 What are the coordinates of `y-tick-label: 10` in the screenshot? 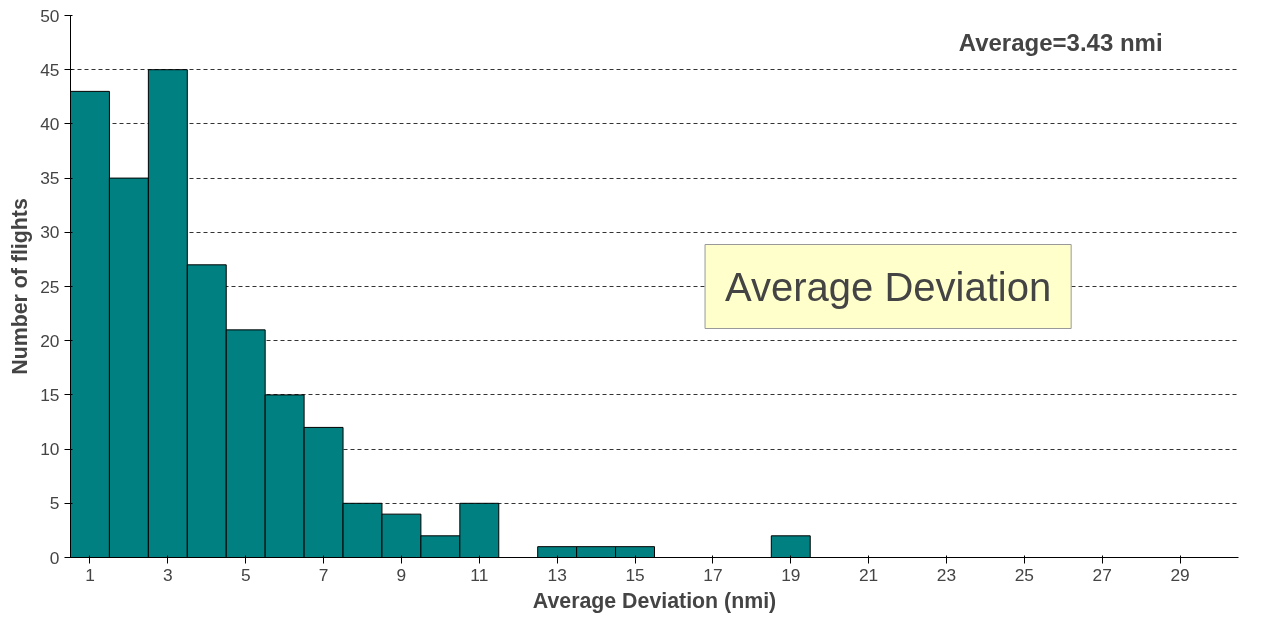 It's located at (50, 449).